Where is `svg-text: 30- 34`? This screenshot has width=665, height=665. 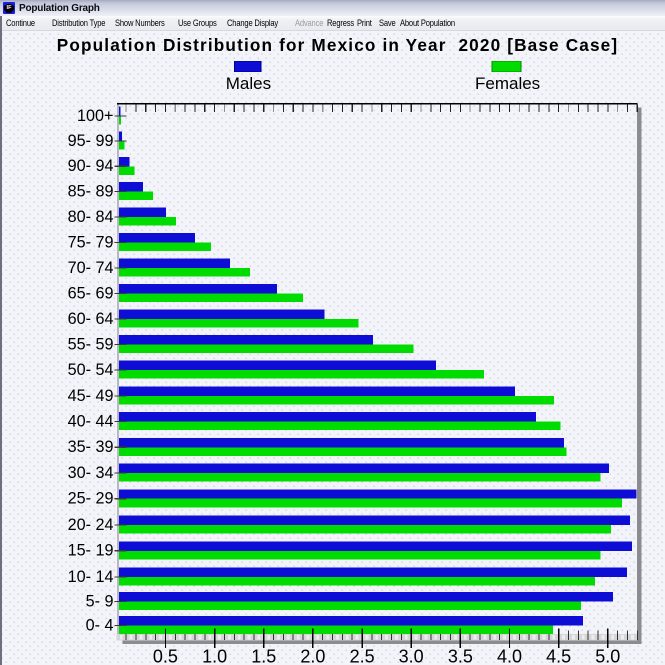 svg-text: 30- 34 is located at coordinates (91, 473).